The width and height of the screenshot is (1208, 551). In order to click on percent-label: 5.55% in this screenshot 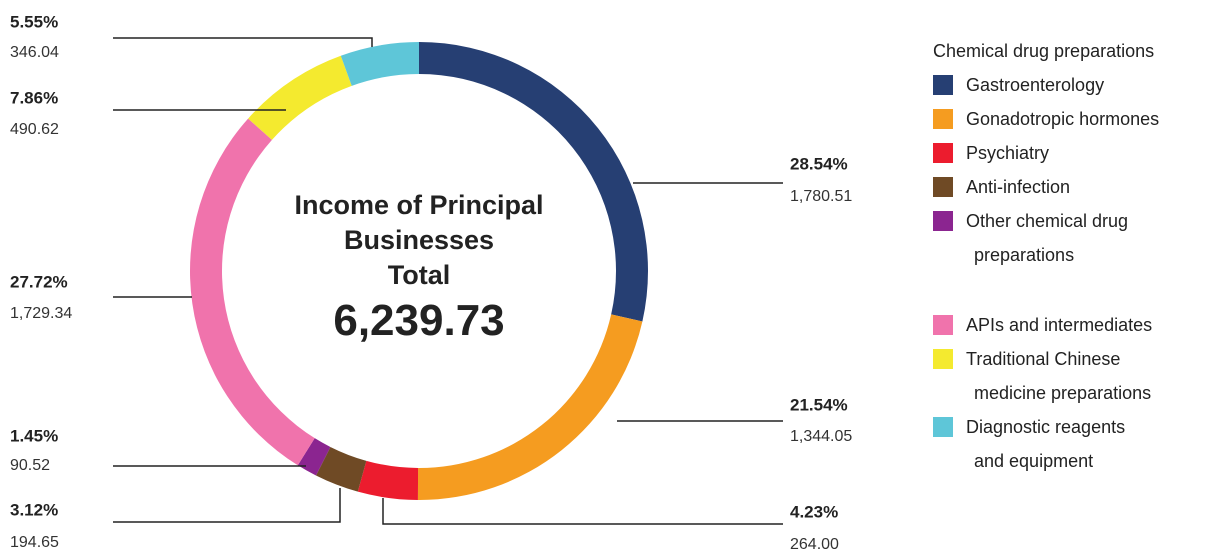, I will do `click(34, 21)`.